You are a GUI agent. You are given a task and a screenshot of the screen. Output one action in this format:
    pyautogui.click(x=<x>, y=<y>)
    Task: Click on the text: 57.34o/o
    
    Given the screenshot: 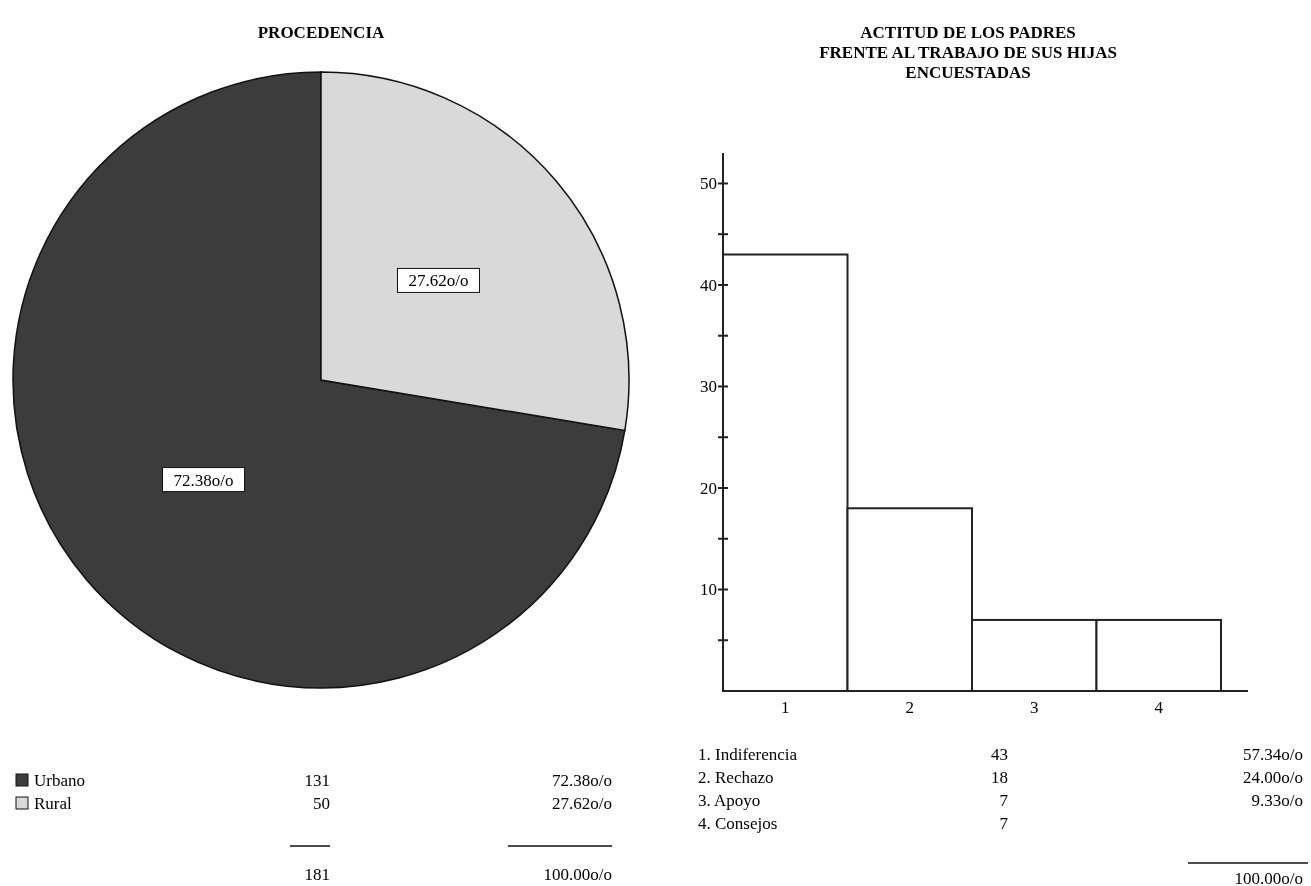 What is the action you would take?
    pyautogui.click(x=1273, y=754)
    